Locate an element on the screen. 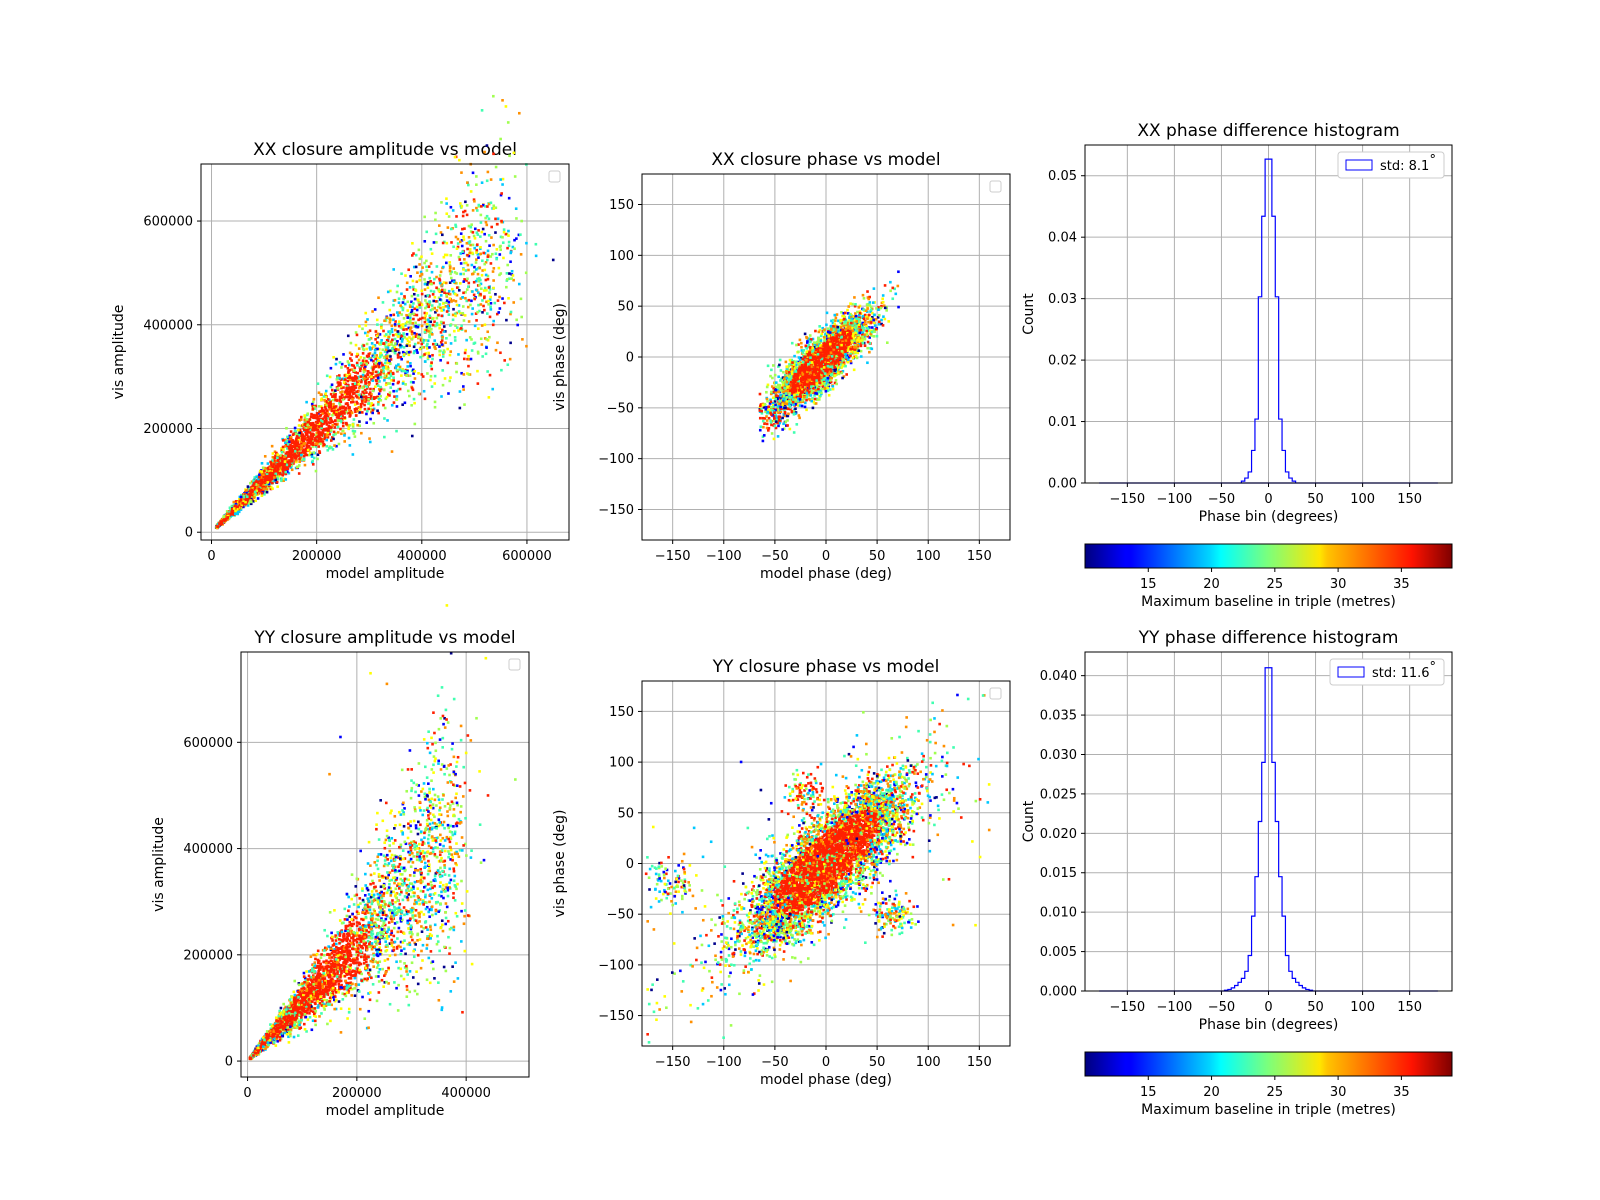 The height and width of the screenshot is (1200, 1600). chart-title: XX closure phase vs model is located at coordinates (825, 160).